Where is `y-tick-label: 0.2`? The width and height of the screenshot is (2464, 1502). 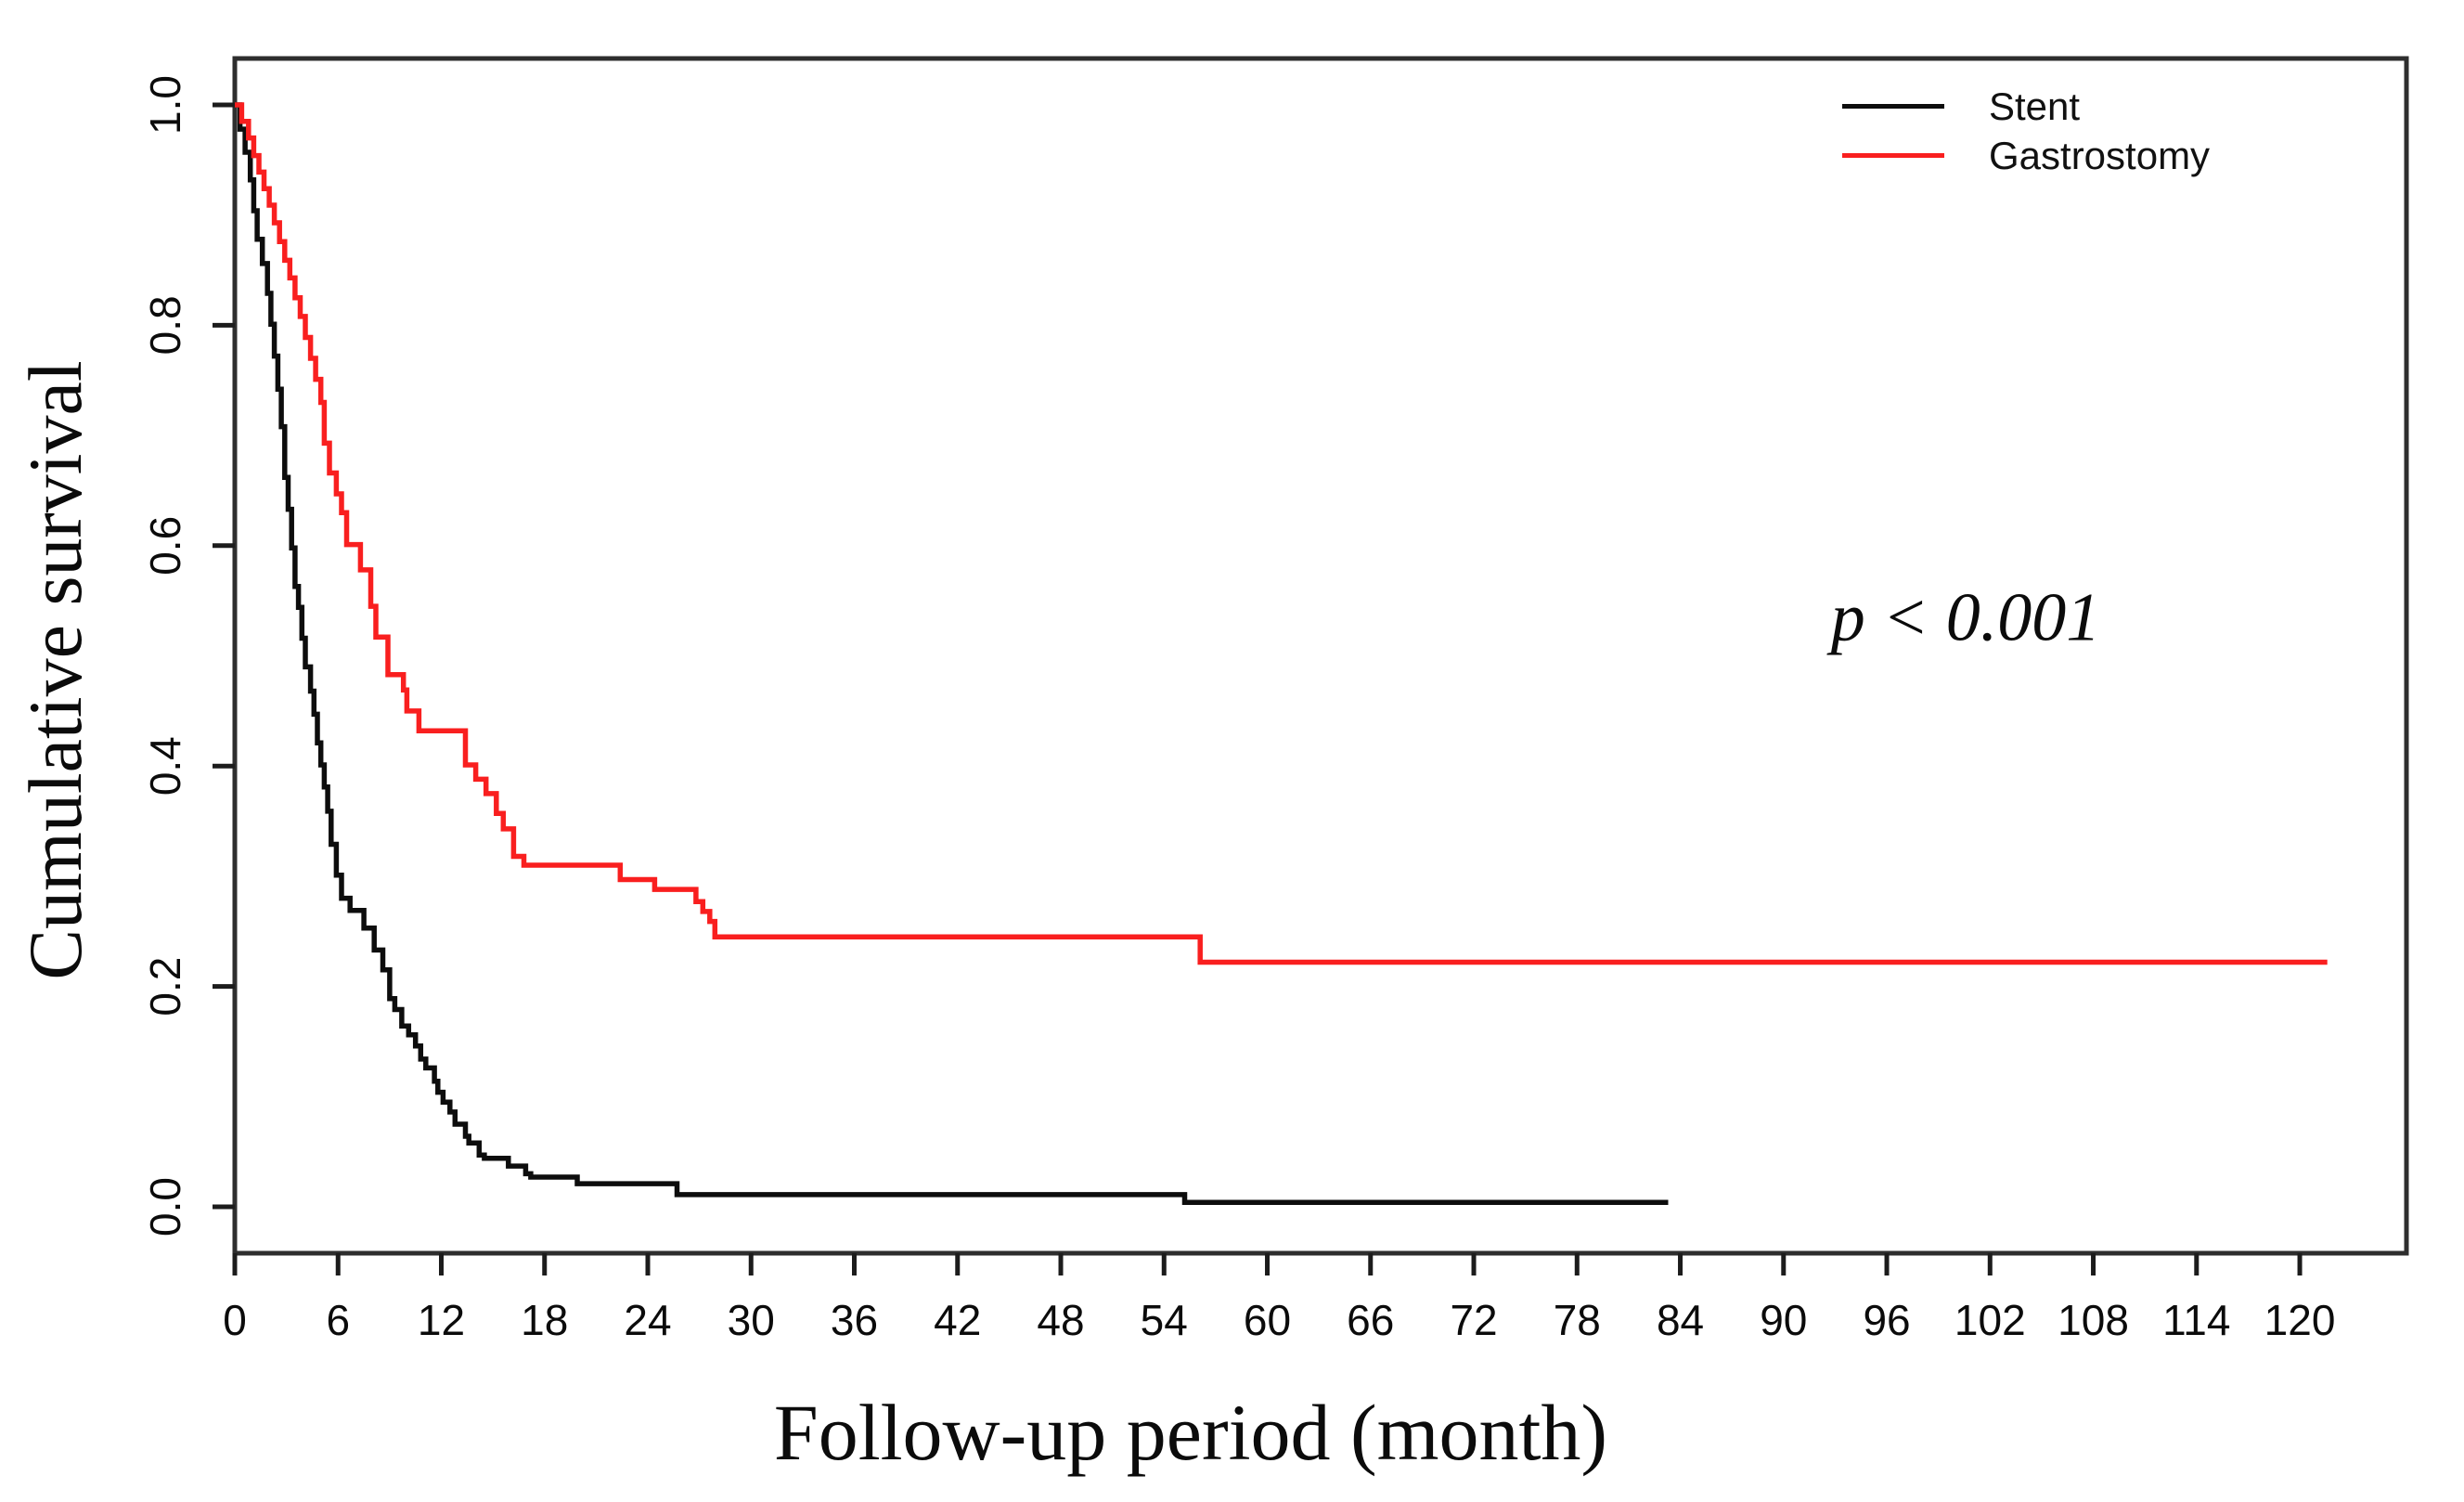 y-tick-label: 0.2 is located at coordinates (165, 986).